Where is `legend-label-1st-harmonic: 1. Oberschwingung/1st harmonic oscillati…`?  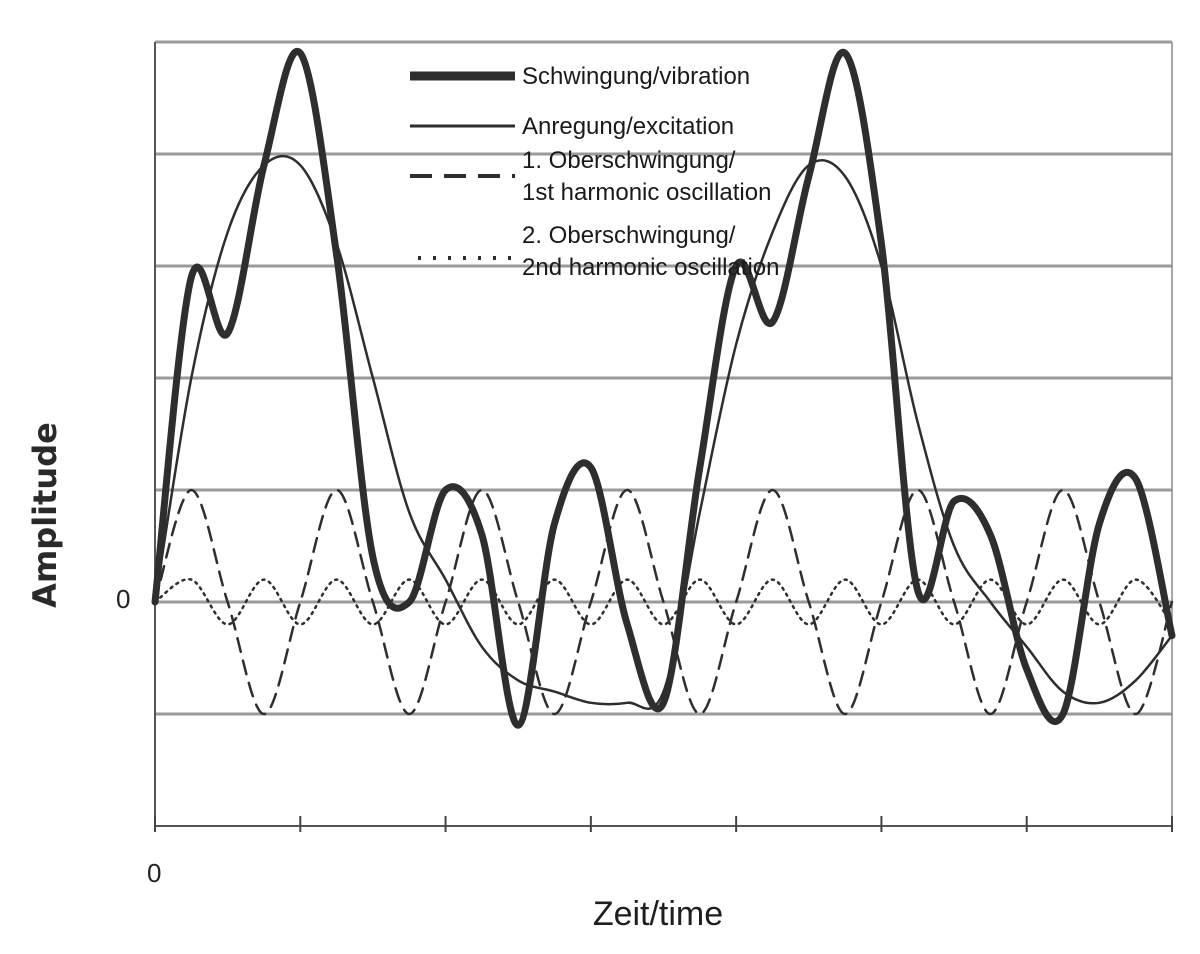 legend-label-1st-harmonic: 1. Oberschwingung/1st harmonic oscillati… is located at coordinates (646, 176).